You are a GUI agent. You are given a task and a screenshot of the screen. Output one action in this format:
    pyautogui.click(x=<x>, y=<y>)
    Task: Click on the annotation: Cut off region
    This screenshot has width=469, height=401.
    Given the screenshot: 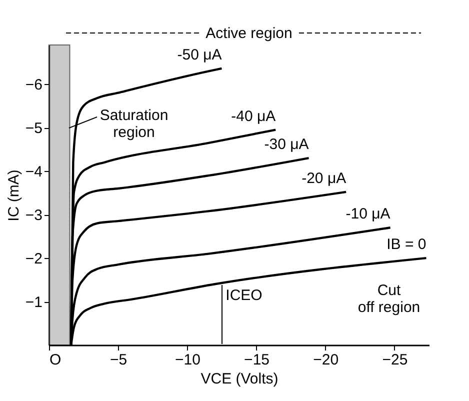 What is the action you would take?
    pyautogui.click(x=389, y=299)
    